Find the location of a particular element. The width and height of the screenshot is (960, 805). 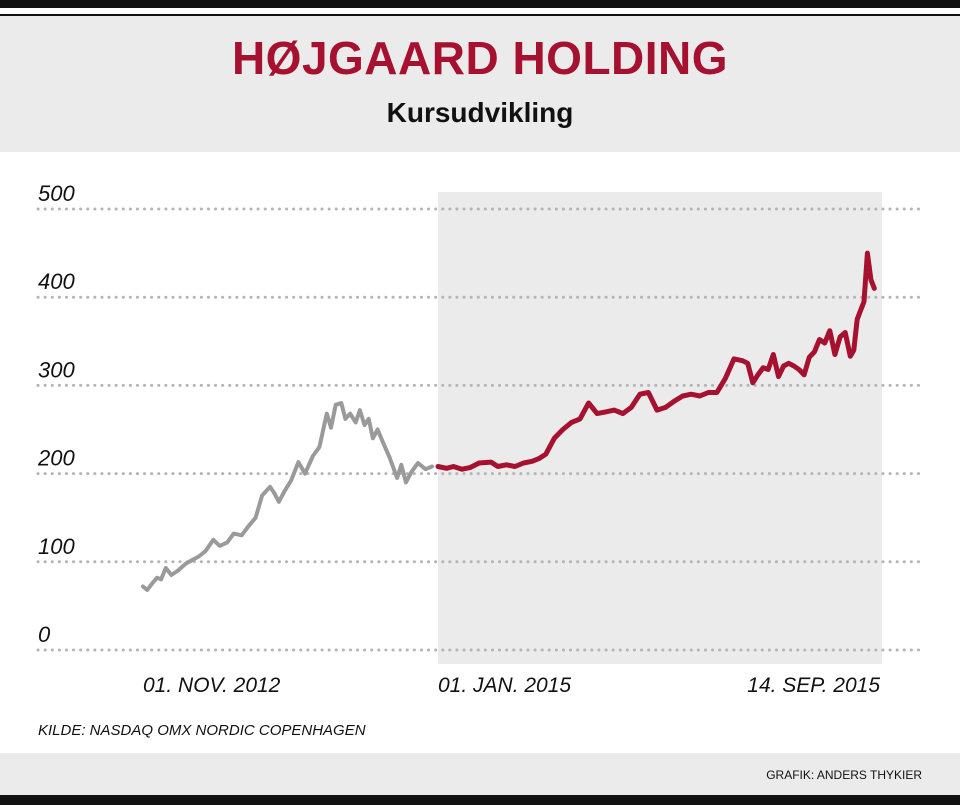

y-tick-label: 300 is located at coordinates (56, 369).